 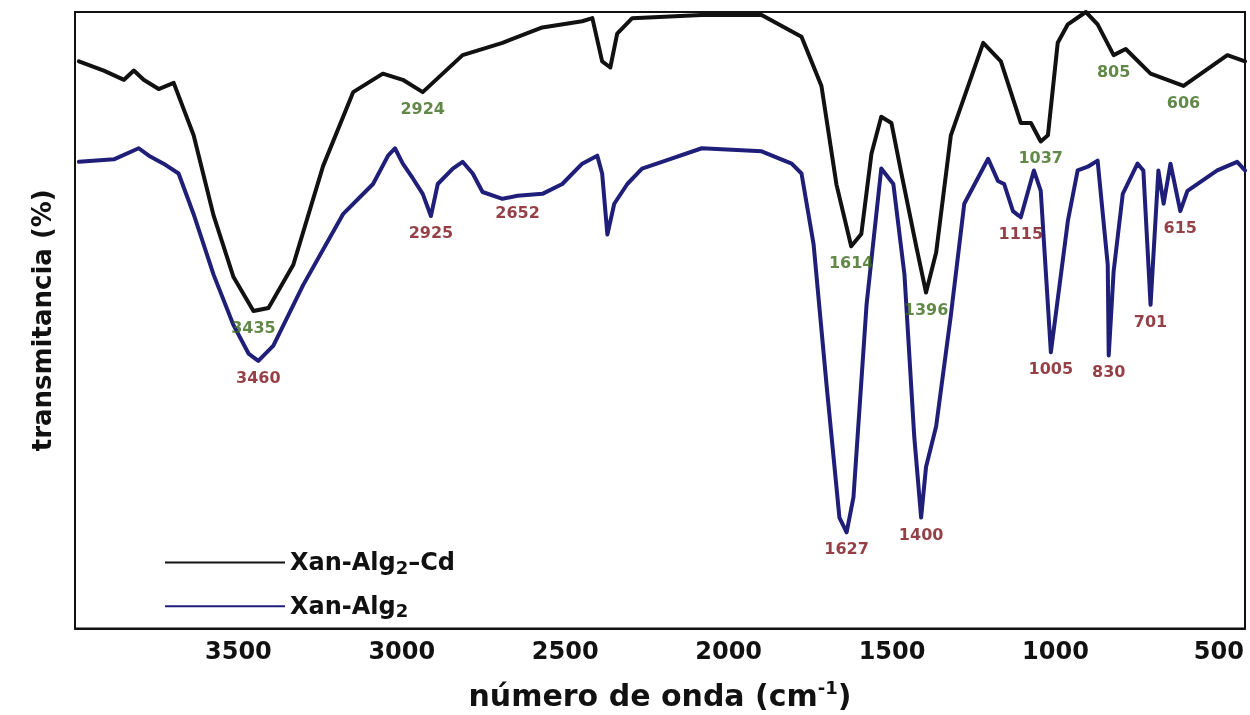 What do you see at coordinates (431, 233) in the screenshot?
I see `annotation: 2925` at bounding box center [431, 233].